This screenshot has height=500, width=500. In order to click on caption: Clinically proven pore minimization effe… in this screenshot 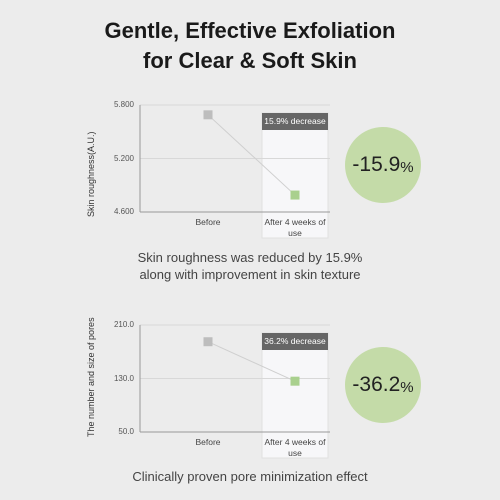, I will do `click(250, 476)`.